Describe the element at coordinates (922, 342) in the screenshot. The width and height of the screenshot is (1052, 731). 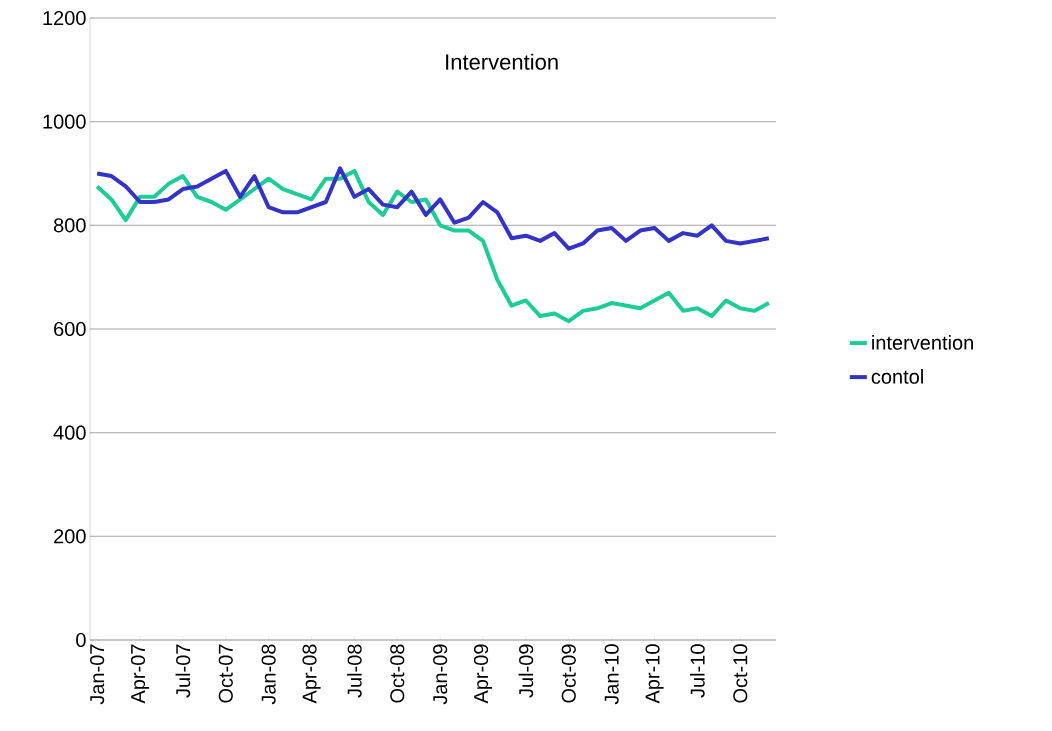
I see `legend-label: intervention` at that location.